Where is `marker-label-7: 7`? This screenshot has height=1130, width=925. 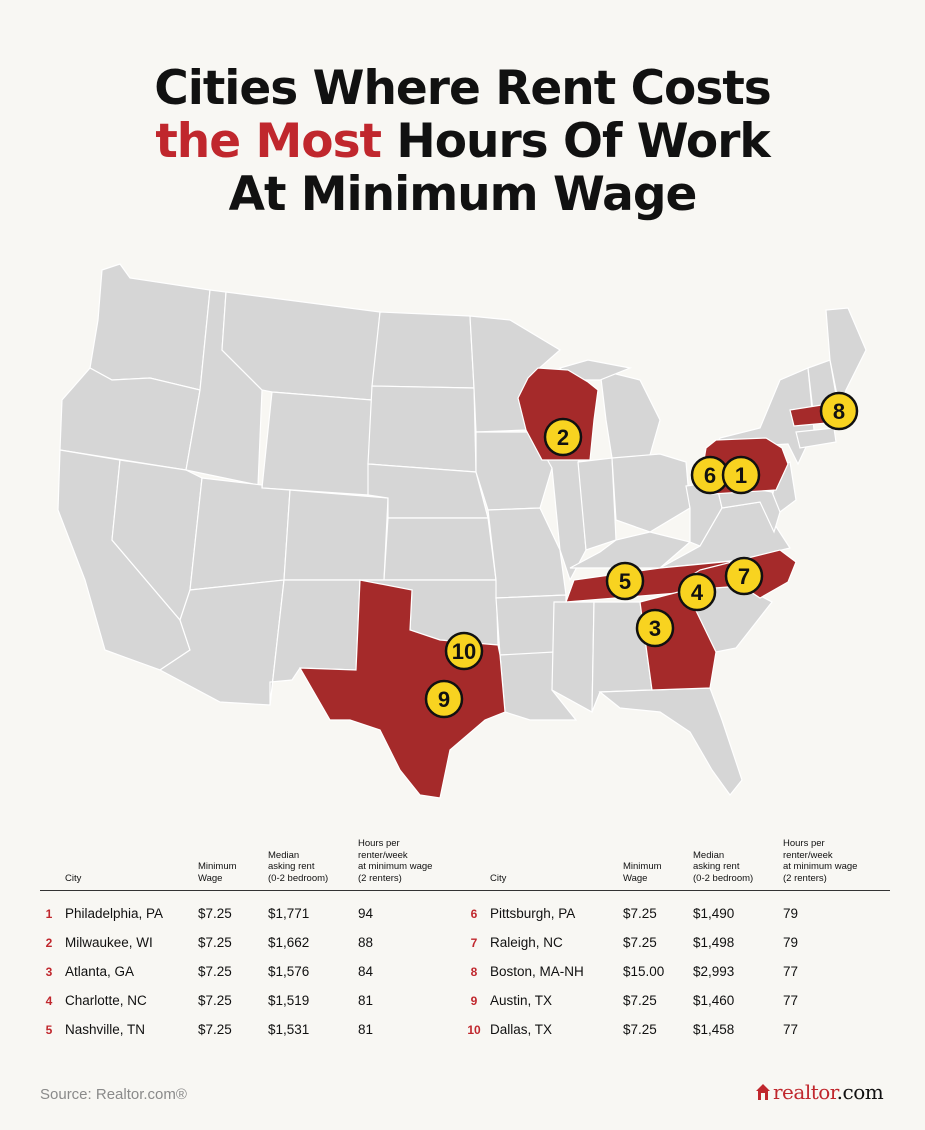 marker-label-7: 7 is located at coordinates (744, 576).